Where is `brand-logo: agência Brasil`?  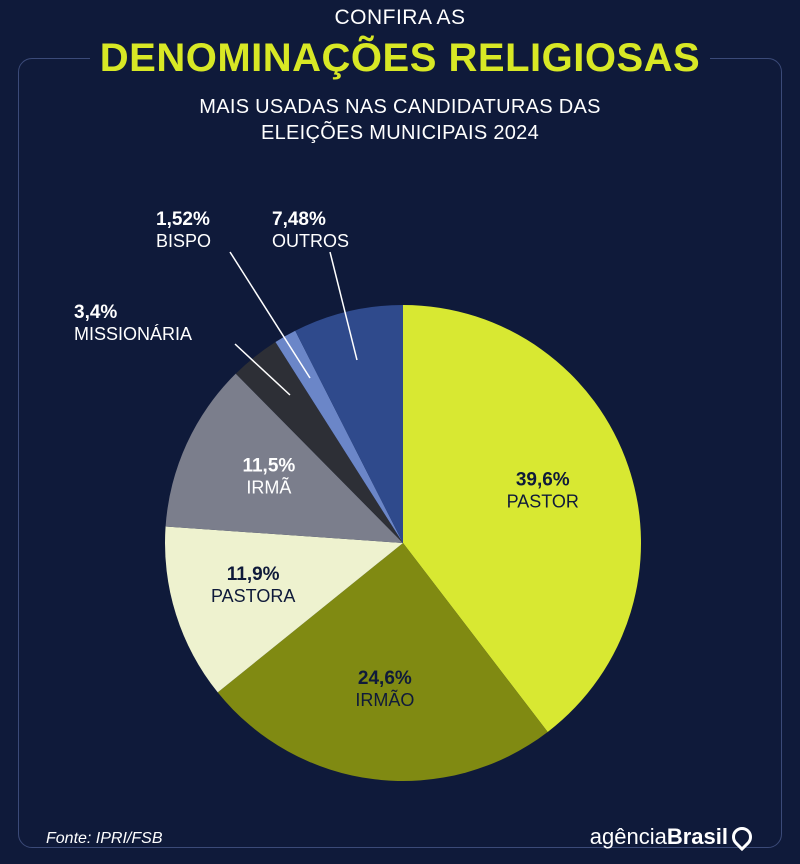
brand-logo: agência Brasil is located at coordinates (673, 837).